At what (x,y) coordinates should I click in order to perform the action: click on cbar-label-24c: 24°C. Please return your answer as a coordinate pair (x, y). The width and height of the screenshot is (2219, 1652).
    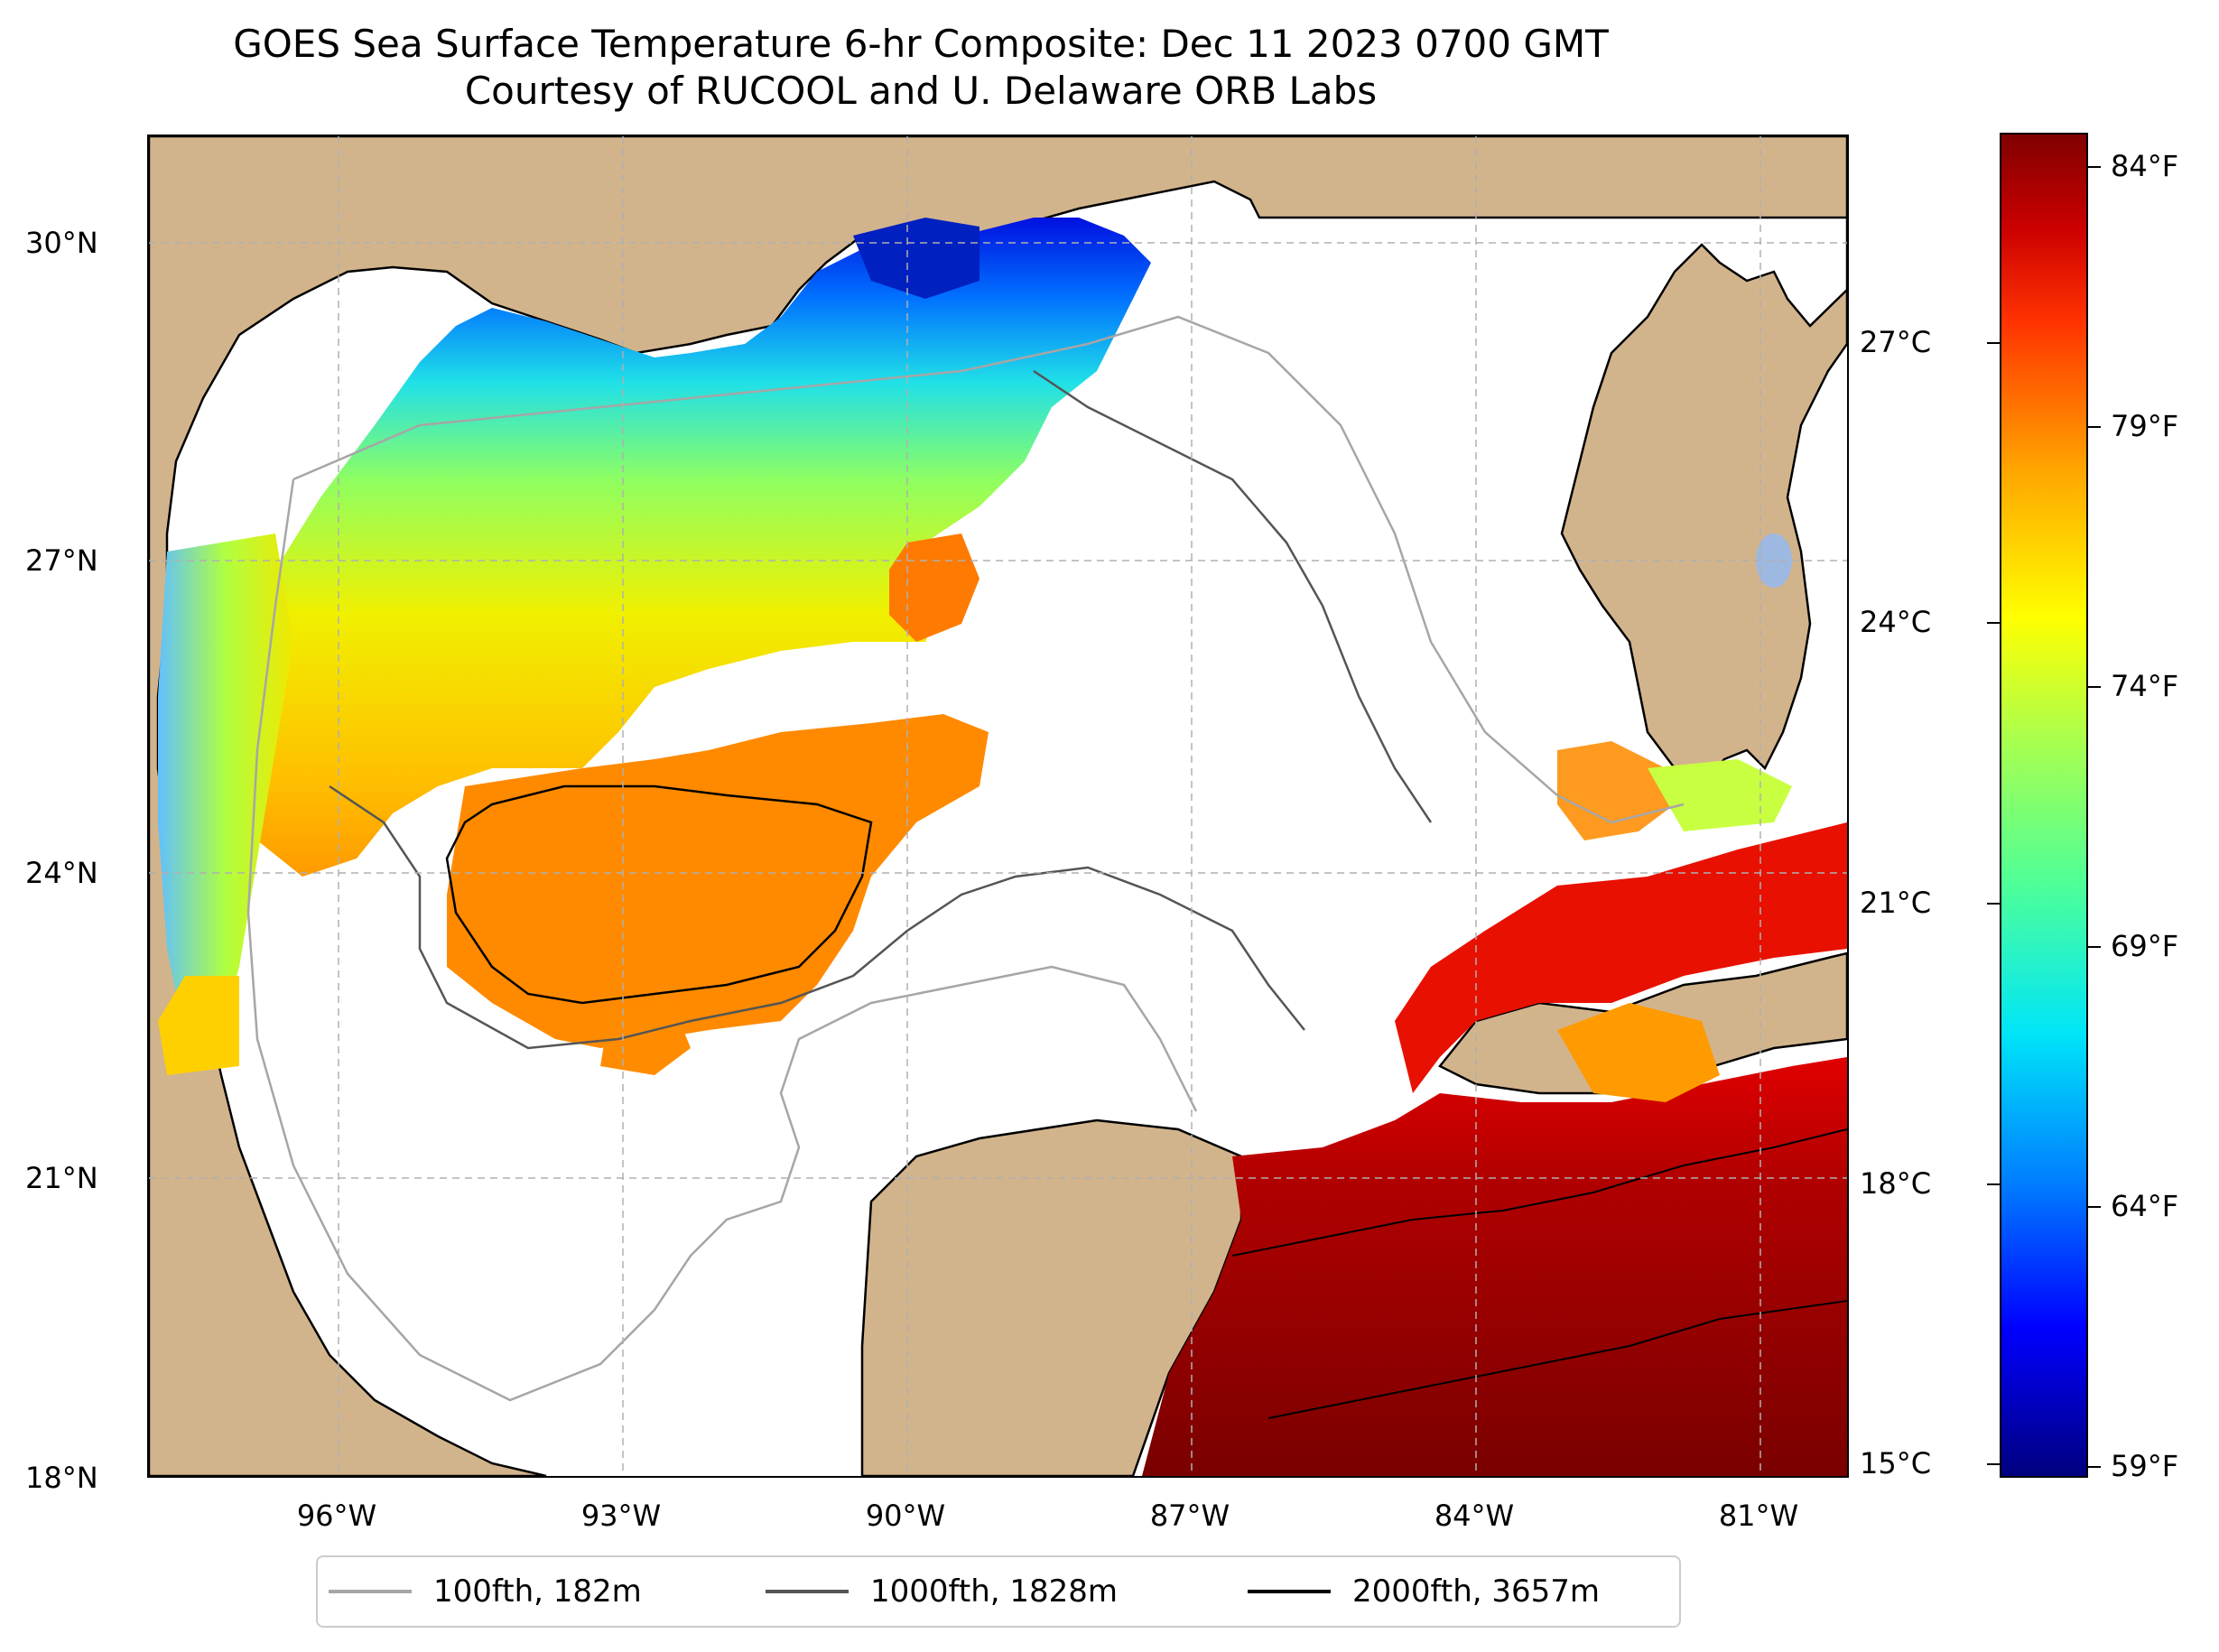
    Looking at the image, I should click on (1896, 622).